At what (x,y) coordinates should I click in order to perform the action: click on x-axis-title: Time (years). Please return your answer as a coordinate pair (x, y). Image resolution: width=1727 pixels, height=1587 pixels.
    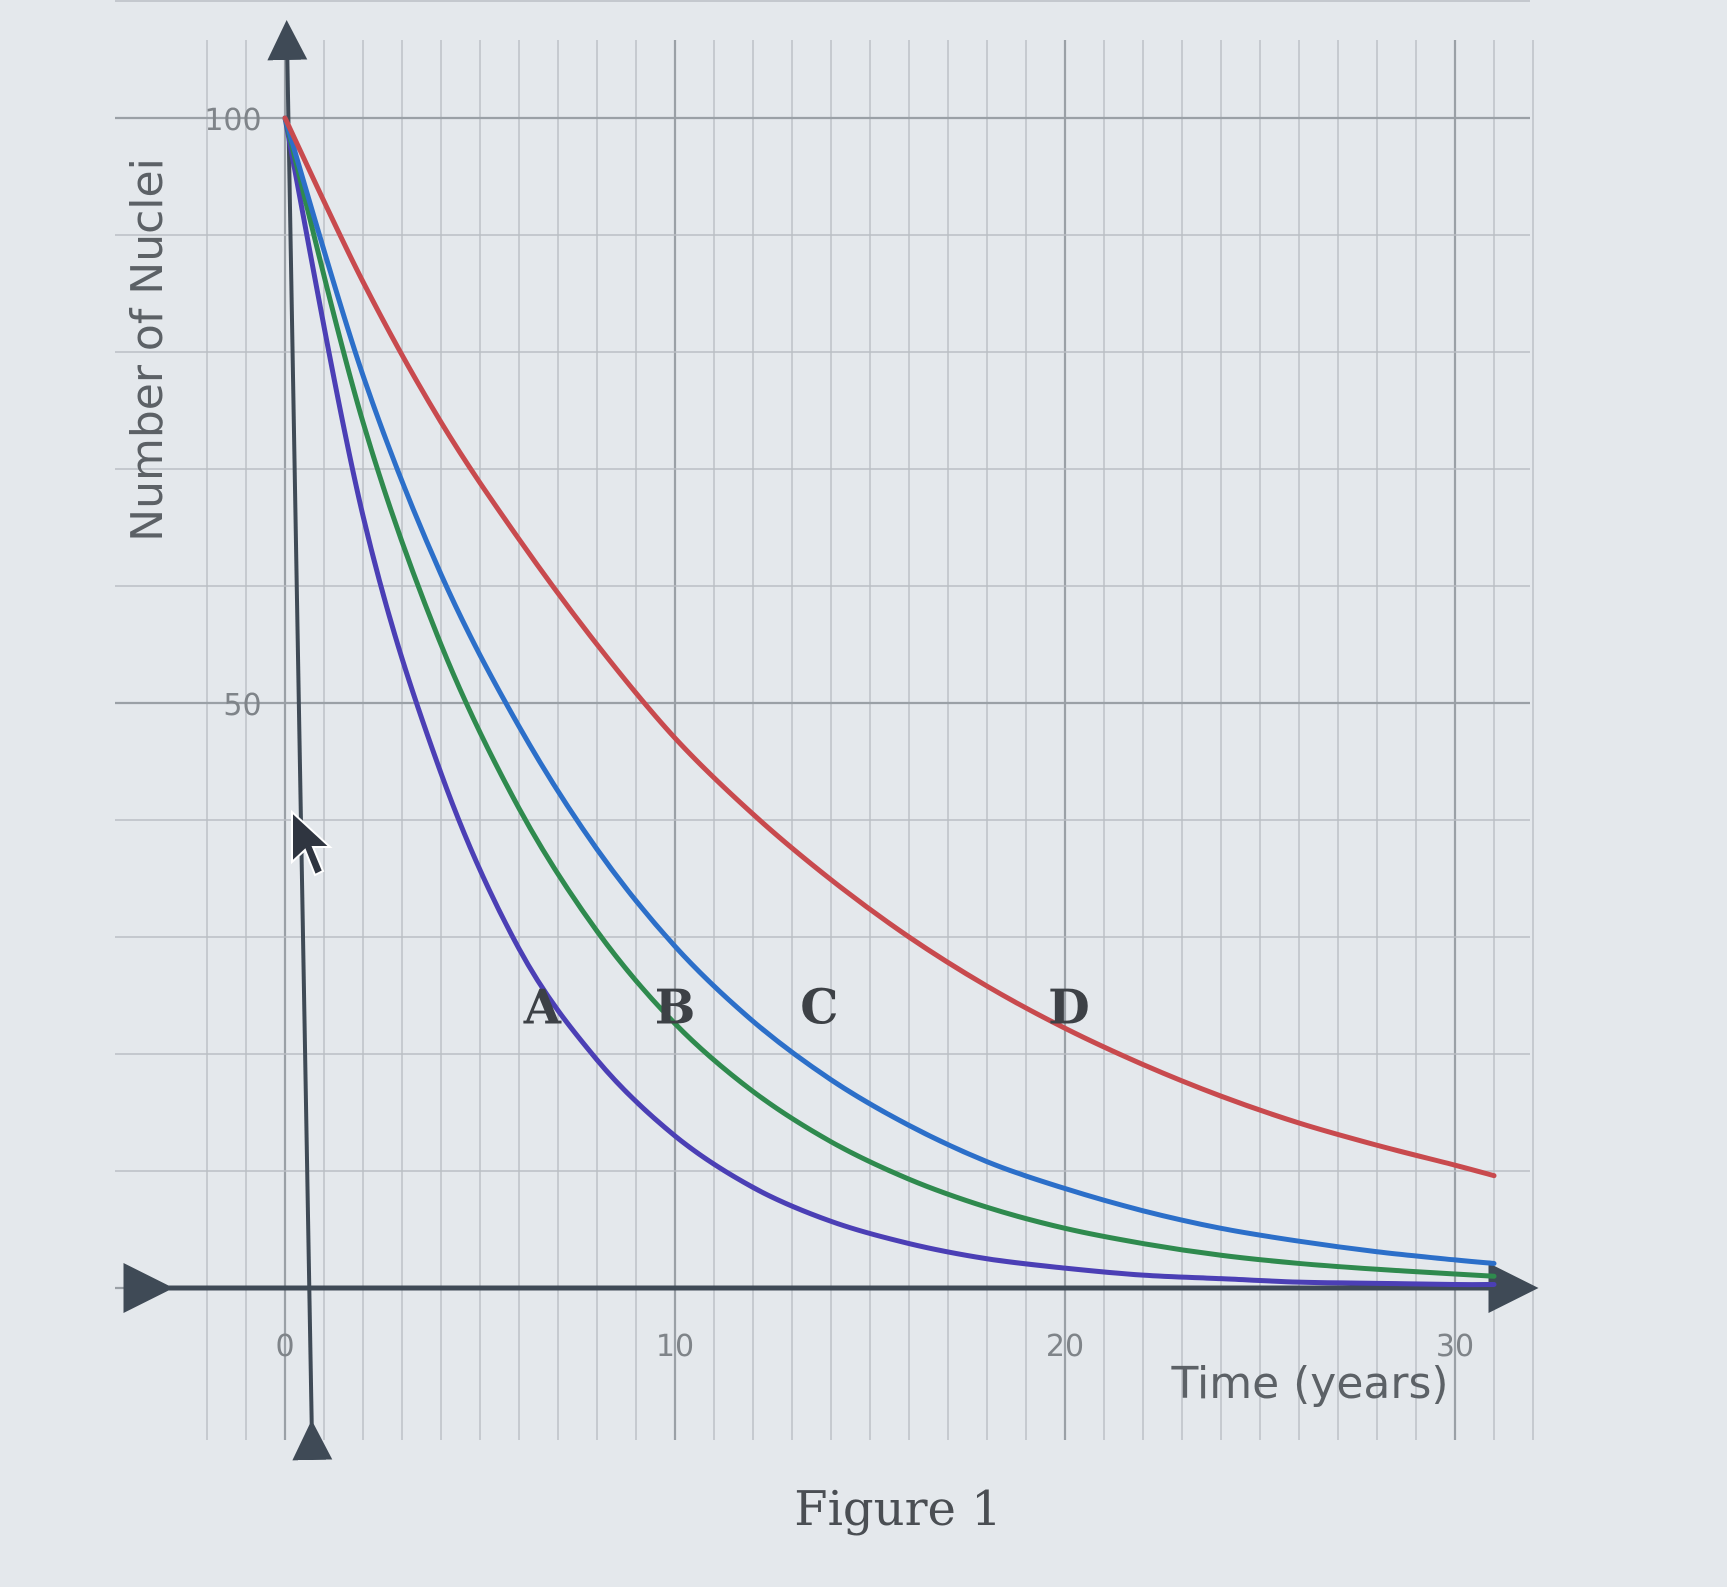
    Looking at the image, I should click on (1309, 1383).